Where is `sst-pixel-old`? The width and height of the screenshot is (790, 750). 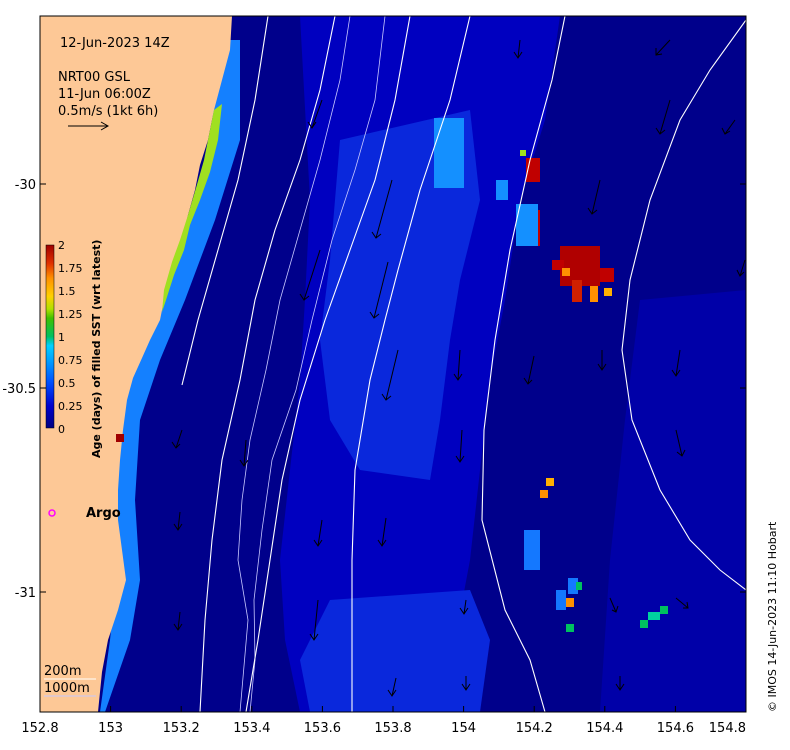
sst-pixel-old is located at coordinates (120, 438).